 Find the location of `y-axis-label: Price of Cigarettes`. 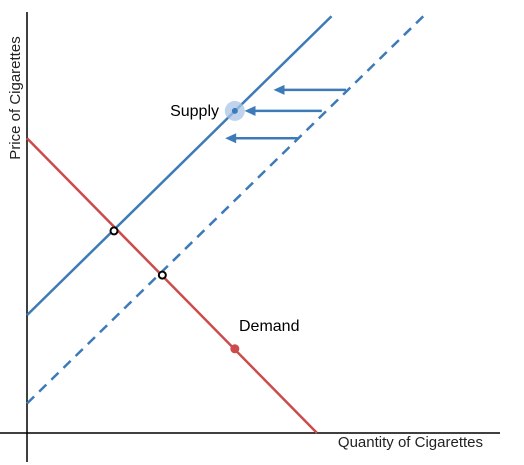

y-axis-label: Price of Cigarettes is located at coordinates (15, 97).